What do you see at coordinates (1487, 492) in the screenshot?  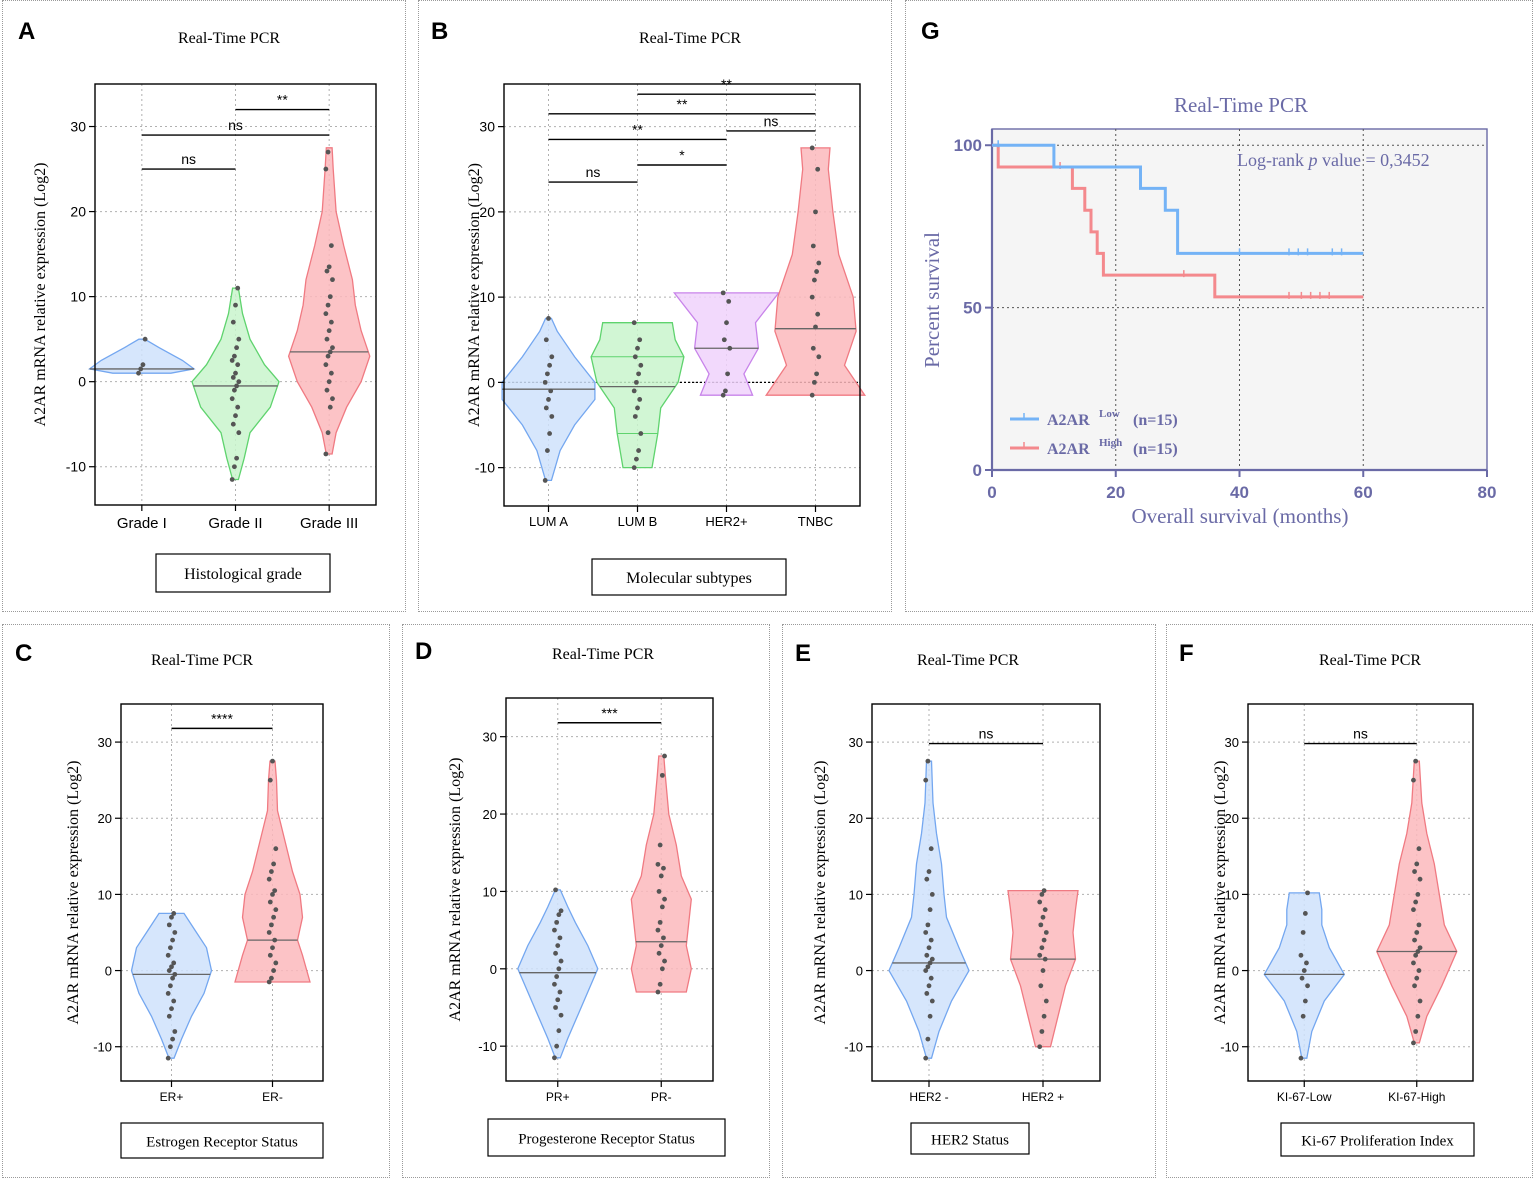 I see `x-tick-label: 80` at bounding box center [1487, 492].